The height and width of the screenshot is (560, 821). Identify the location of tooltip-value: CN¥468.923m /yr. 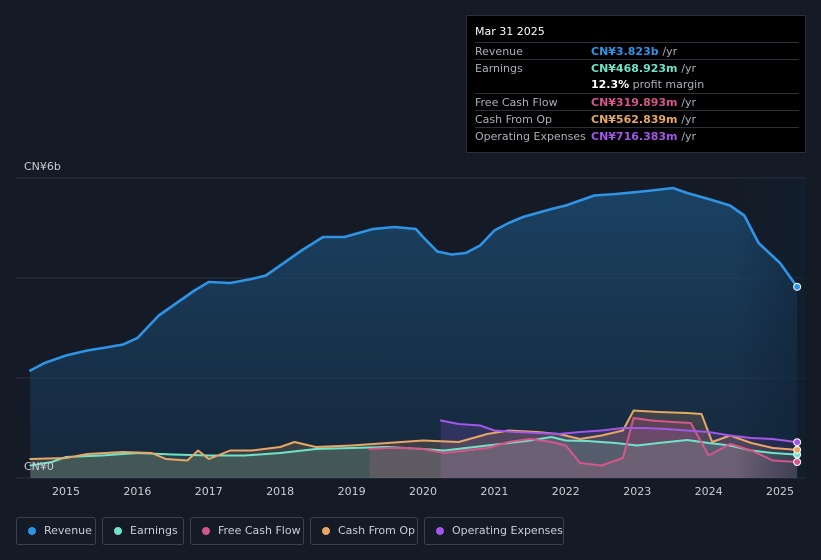
(643, 68).